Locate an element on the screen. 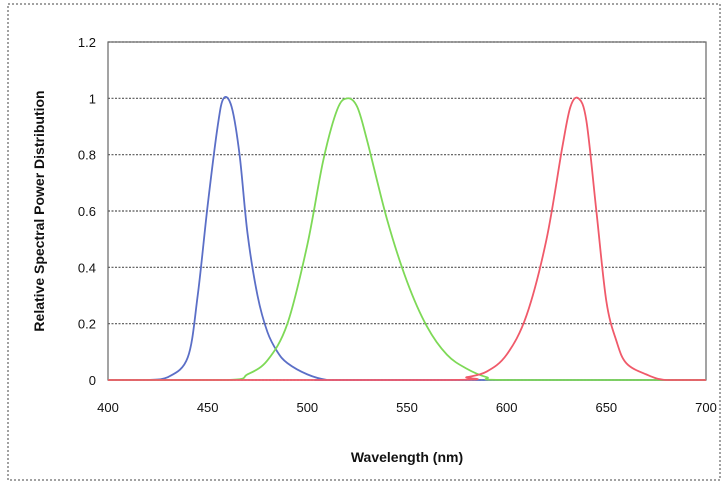  x-tick-label: 400 is located at coordinates (108, 407).